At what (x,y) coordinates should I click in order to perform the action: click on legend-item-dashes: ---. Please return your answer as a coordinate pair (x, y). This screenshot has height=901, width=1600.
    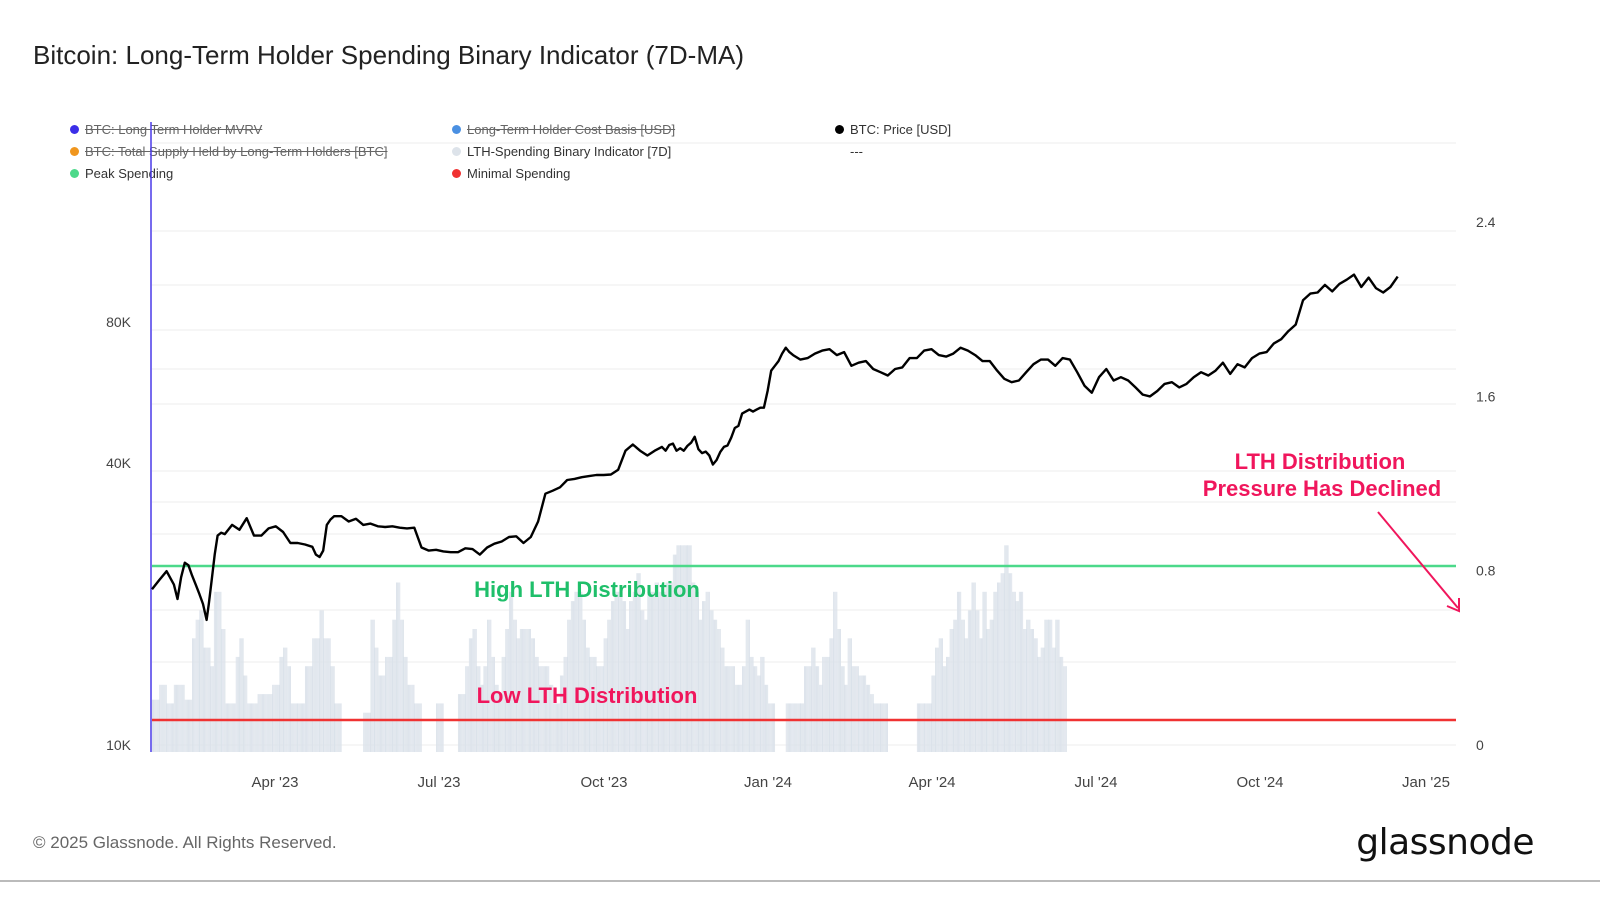
    Looking at the image, I should click on (856, 151).